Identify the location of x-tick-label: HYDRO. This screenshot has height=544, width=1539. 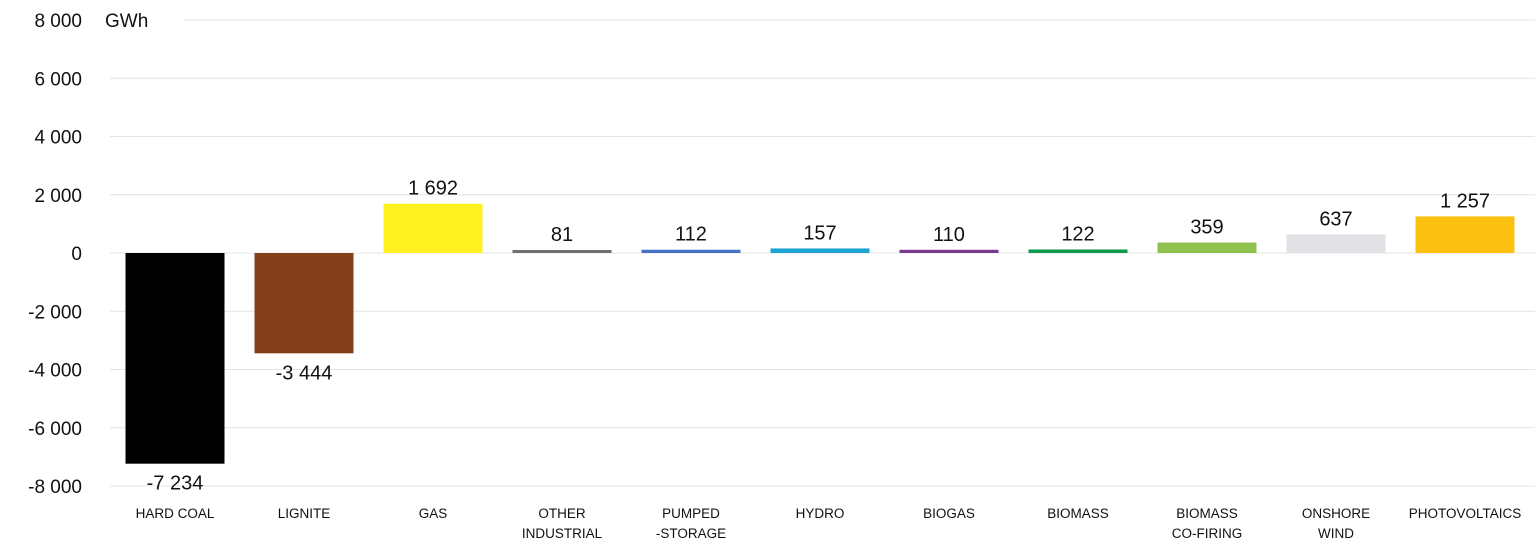
(820, 513).